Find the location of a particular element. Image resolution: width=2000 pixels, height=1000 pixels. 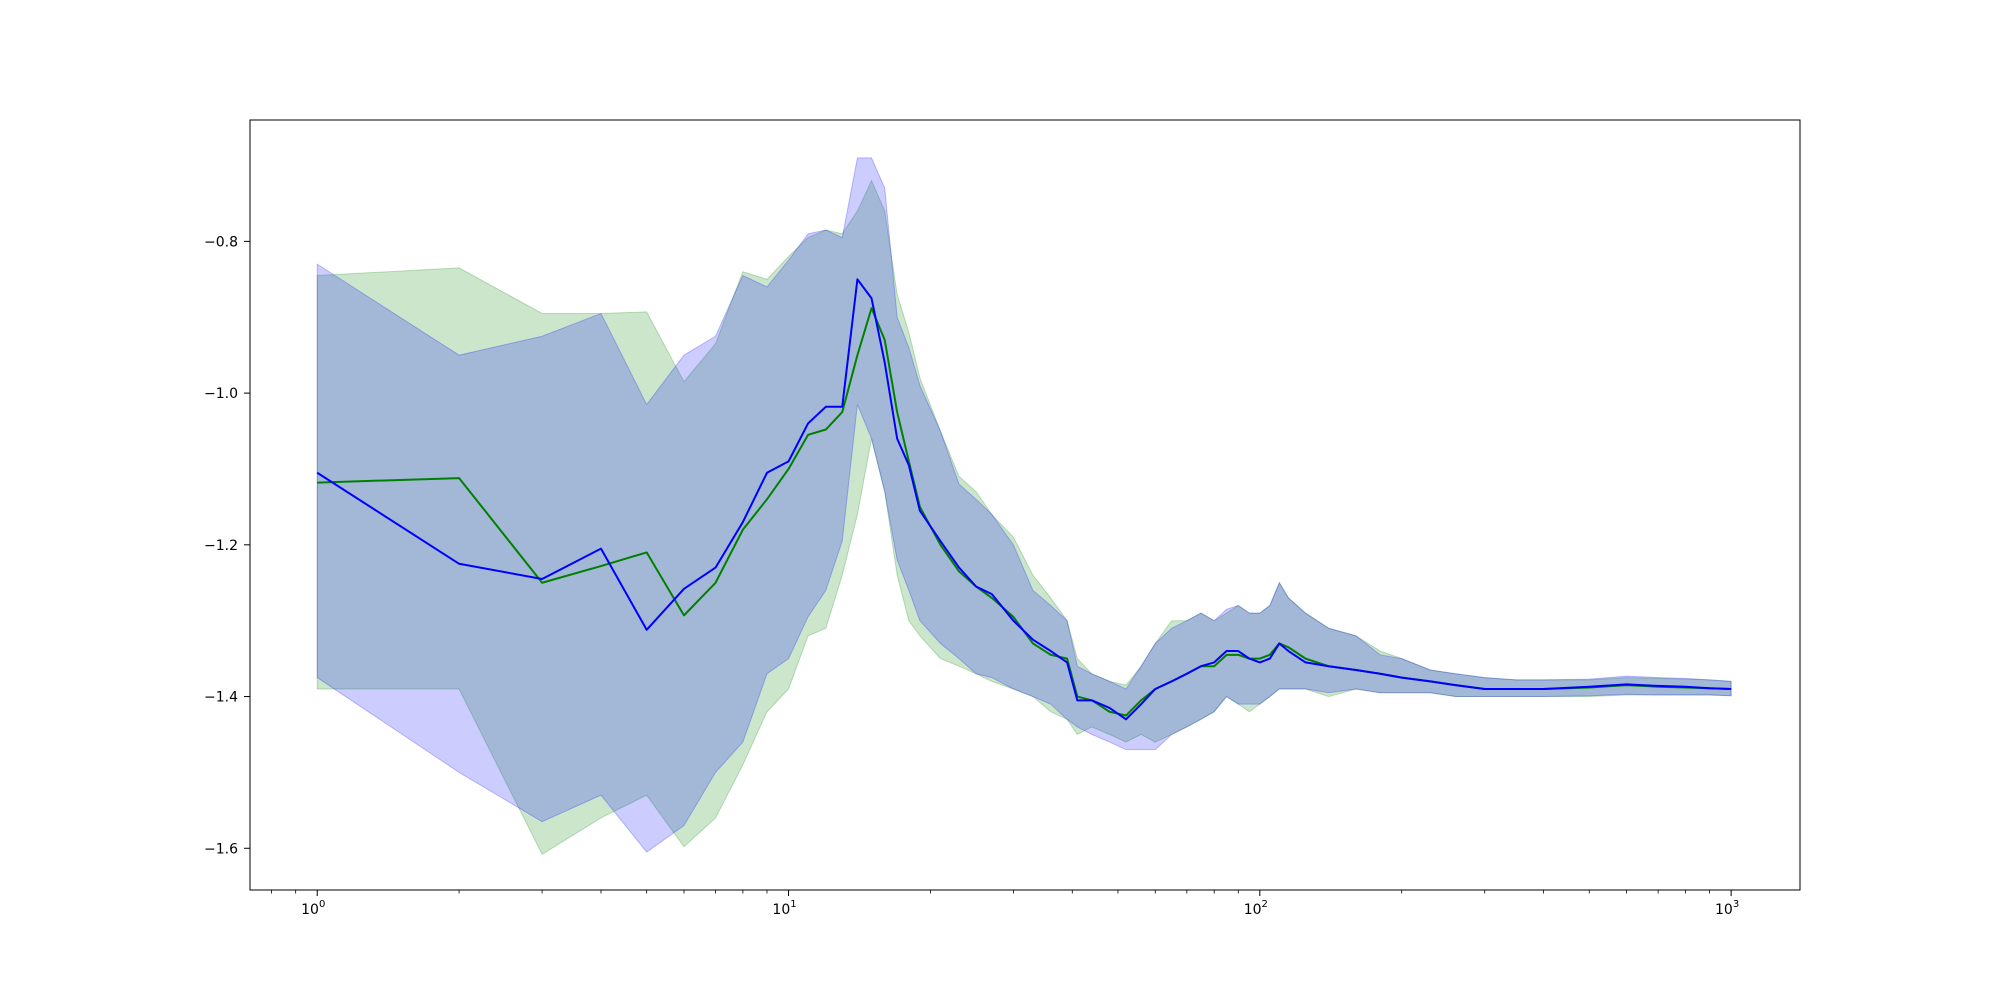

y-tick-label: −1.4 is located at coordinates (221, 698).